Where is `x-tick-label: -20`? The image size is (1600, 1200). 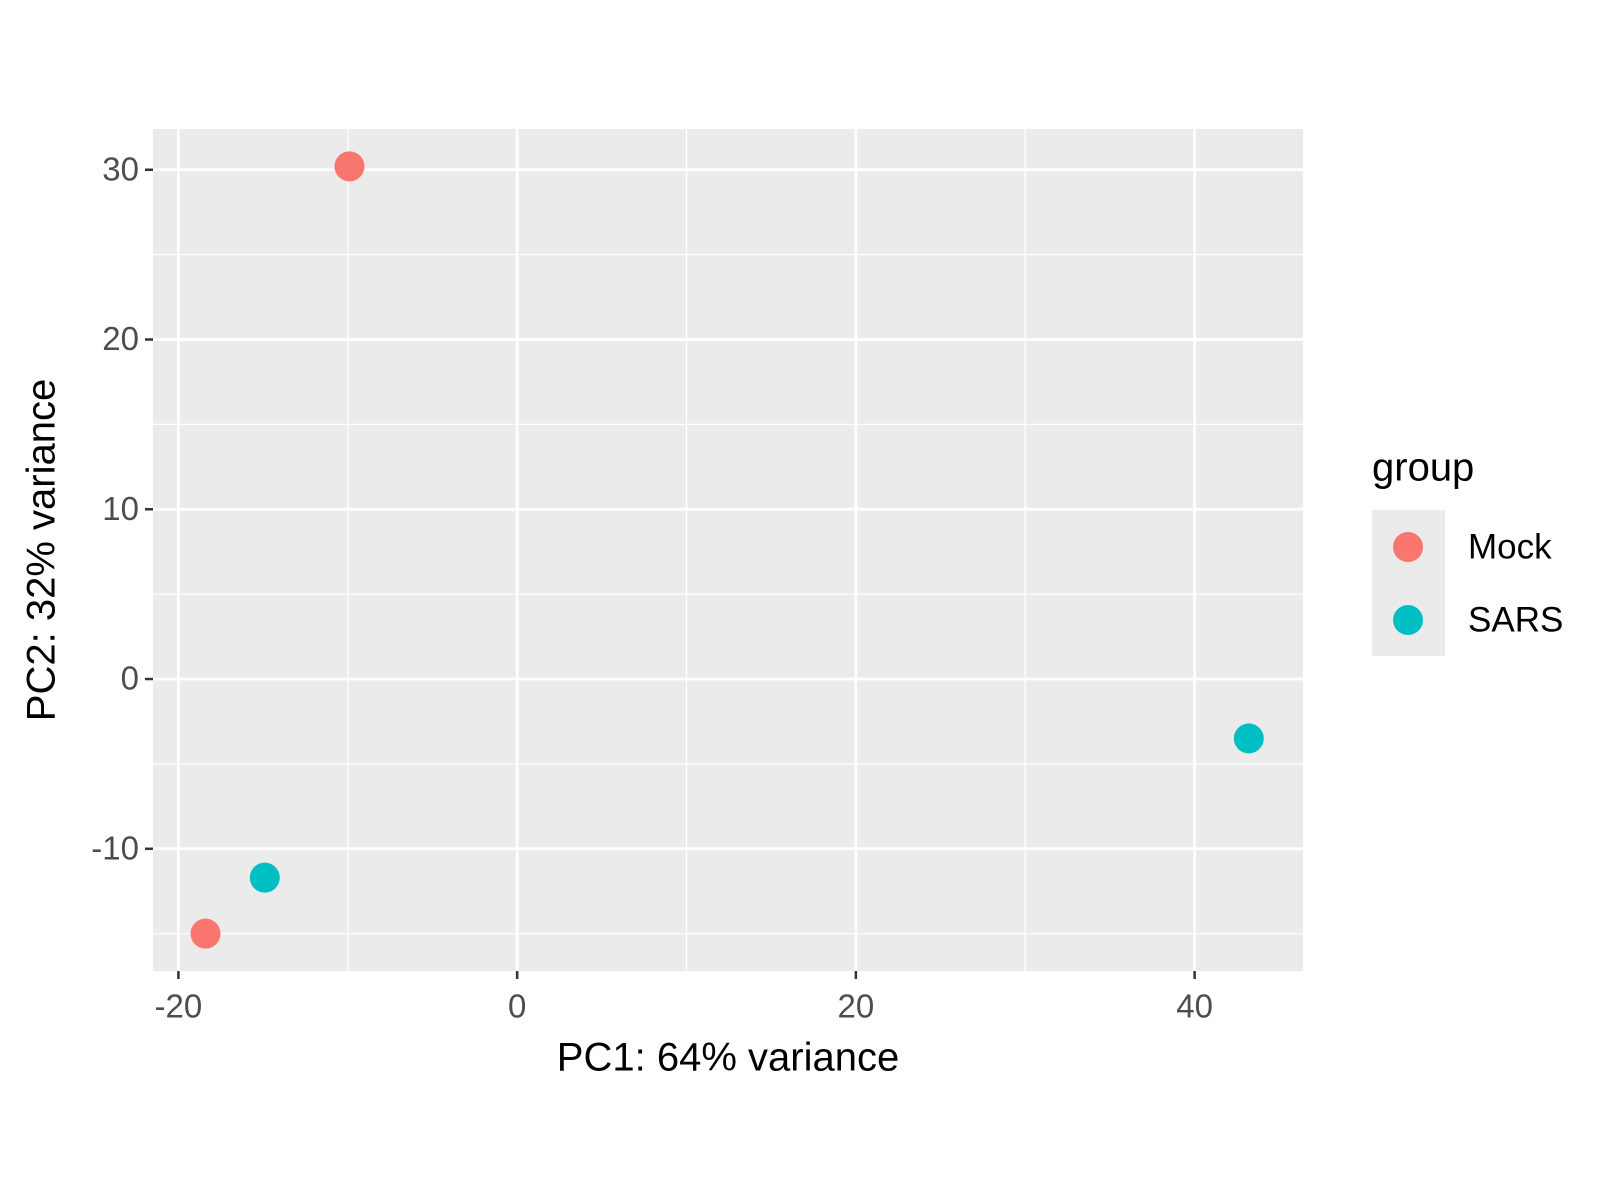 x-tick-label: -20 is located at coordinates (179, 1006).